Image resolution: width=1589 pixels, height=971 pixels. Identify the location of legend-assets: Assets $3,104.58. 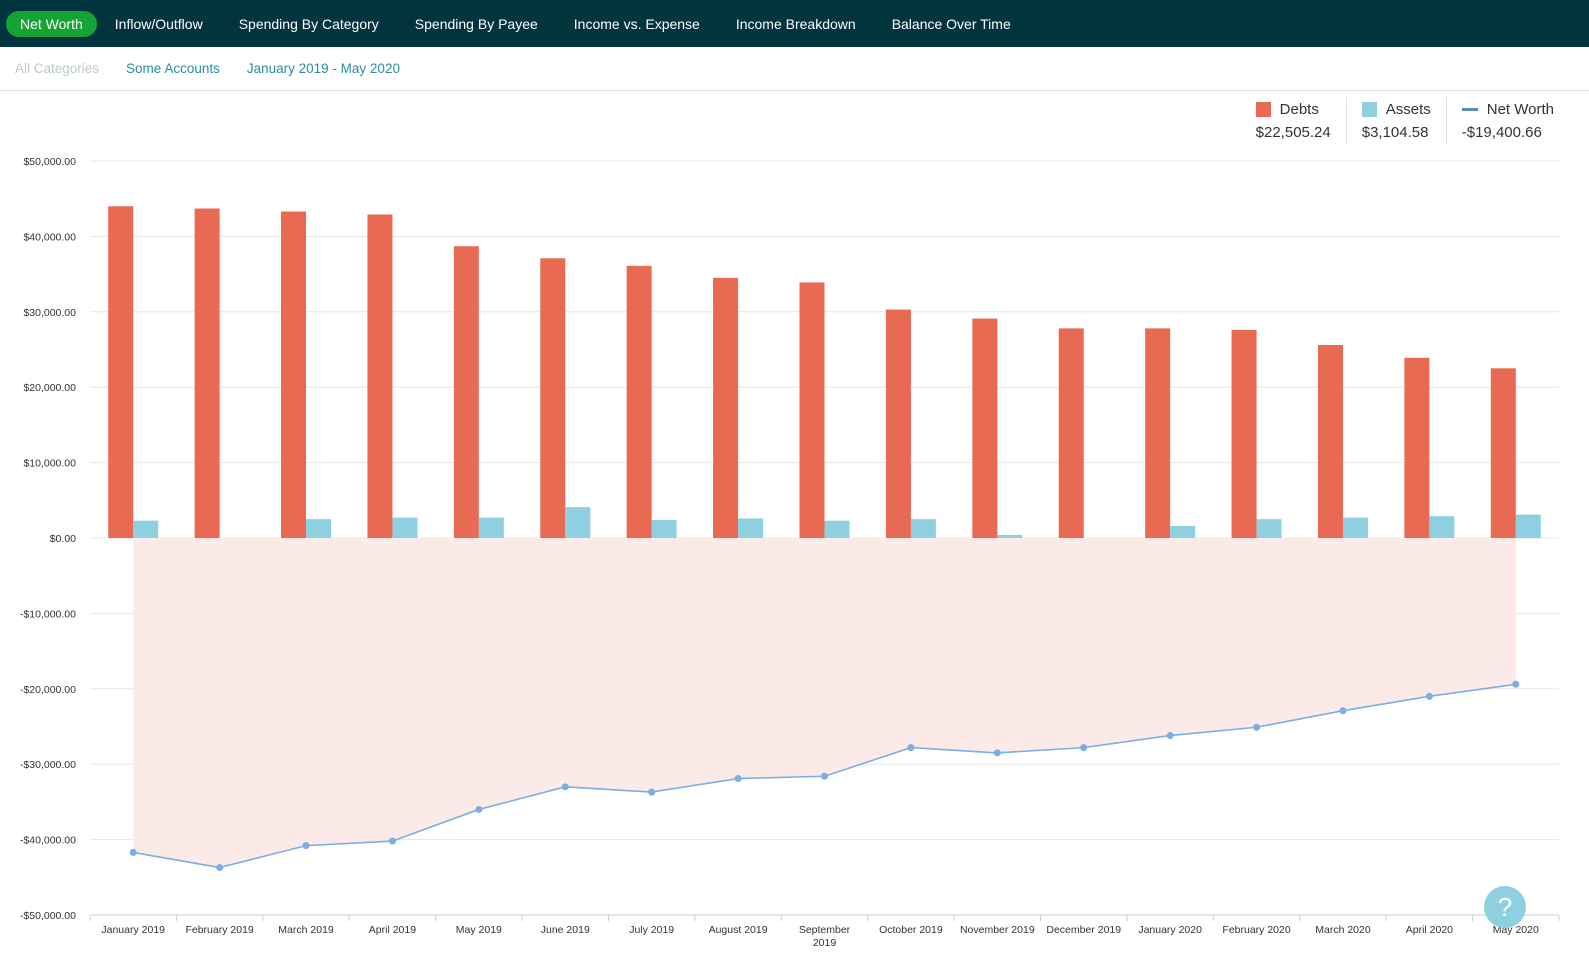
(1395, 121).